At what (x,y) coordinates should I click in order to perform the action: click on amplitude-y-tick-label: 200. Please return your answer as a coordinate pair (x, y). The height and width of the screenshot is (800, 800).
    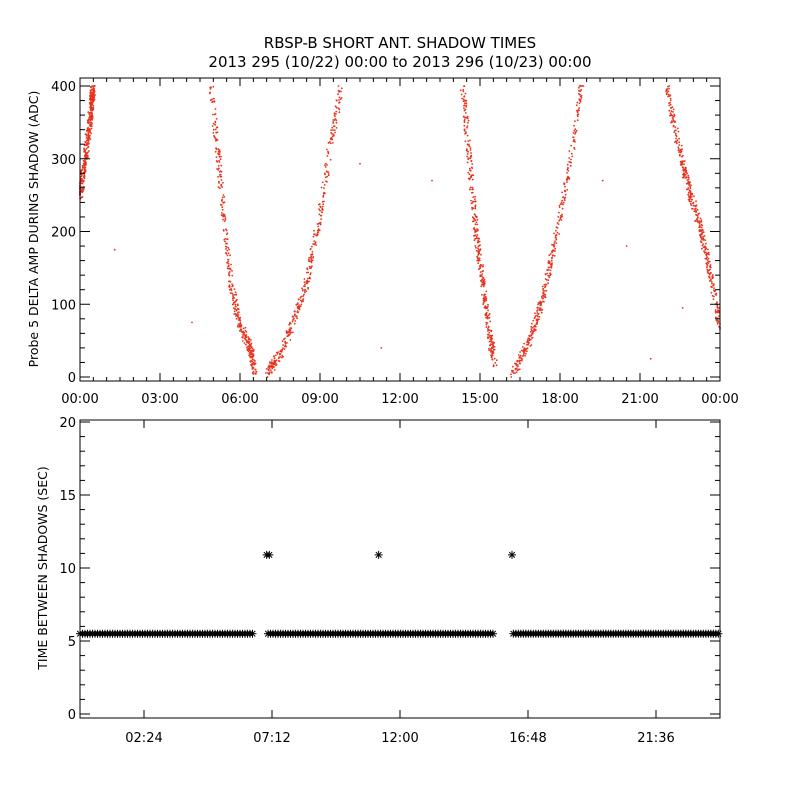
    Looking at the image, I should click on (63, 233).